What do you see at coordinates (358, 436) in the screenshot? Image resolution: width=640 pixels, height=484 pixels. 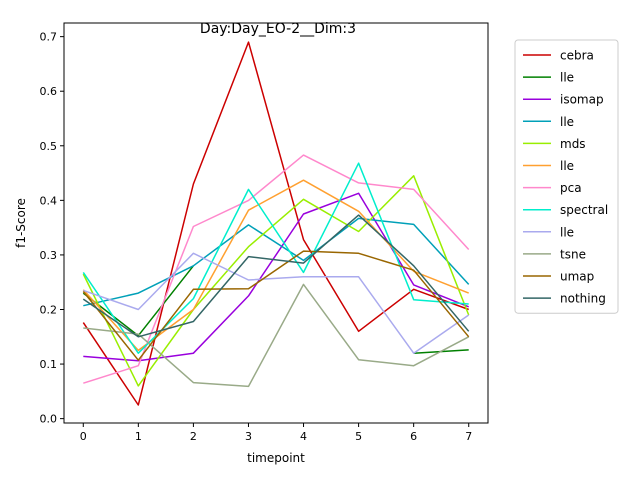 I see `x-tick-label: 5` at bounding box center [358, 436].